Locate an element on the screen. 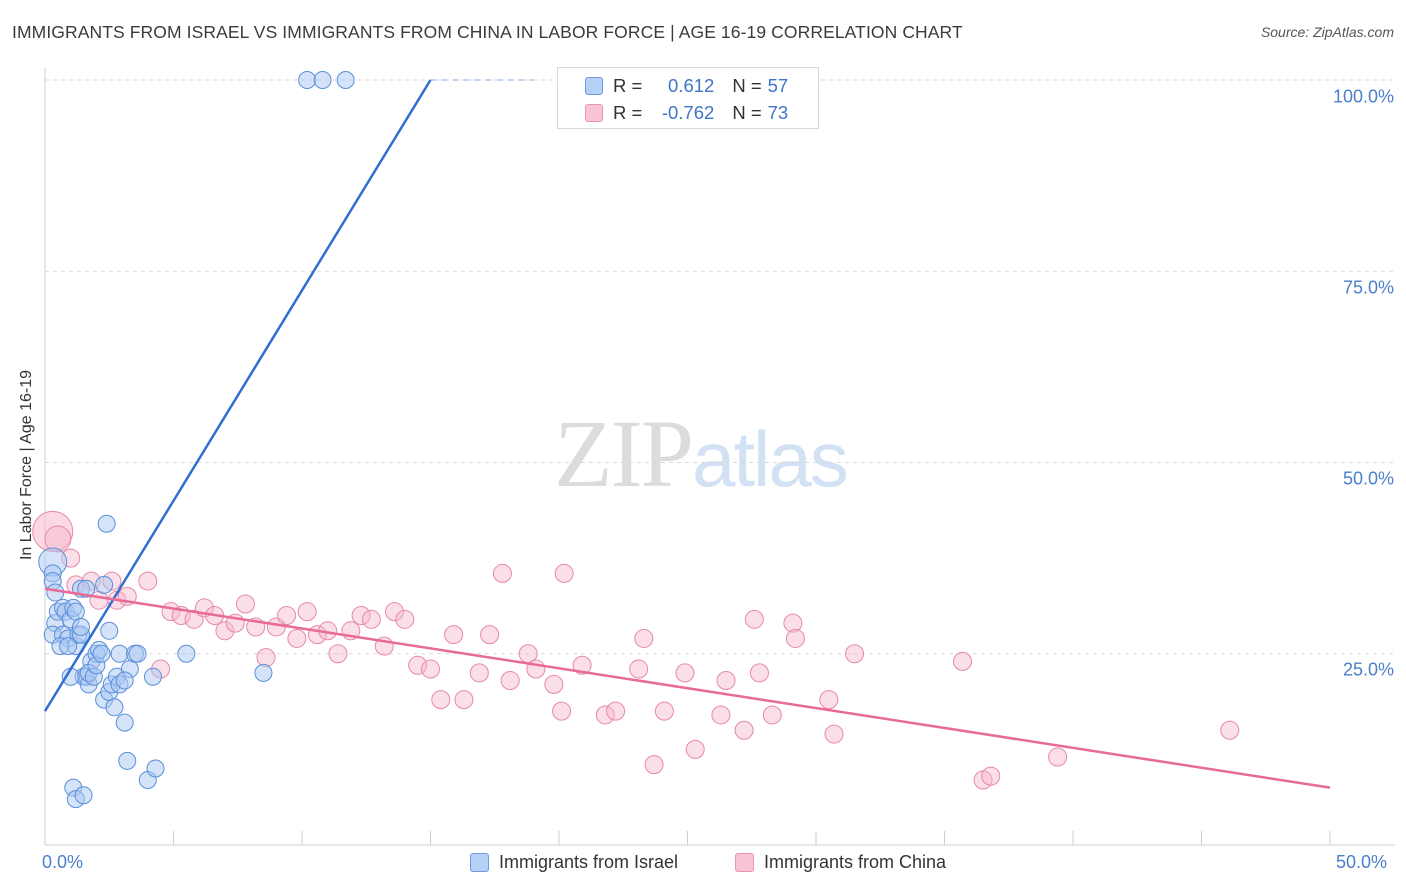 This screenshot has height=892, width=1406. bottom-legend-china: Immigrants from China is located at coordinates (840, 862).